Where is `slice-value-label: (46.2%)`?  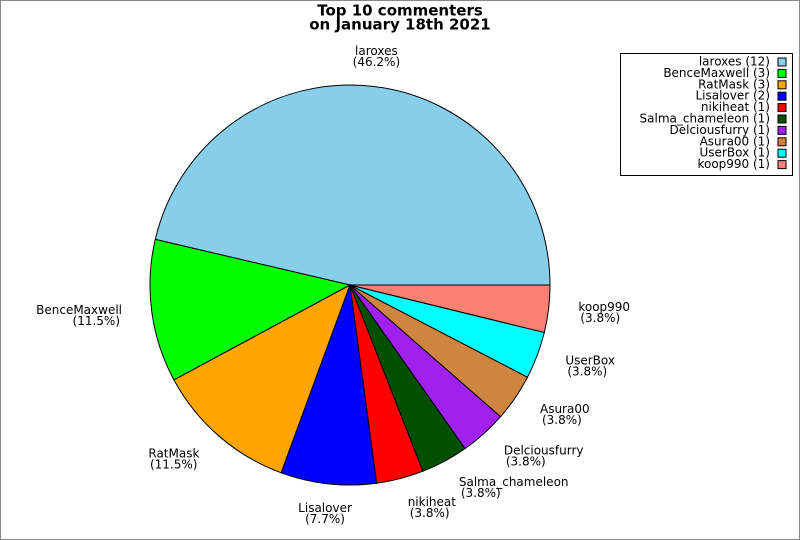
slice-value-label: (46.2%) is located at coordinates (376, 62).